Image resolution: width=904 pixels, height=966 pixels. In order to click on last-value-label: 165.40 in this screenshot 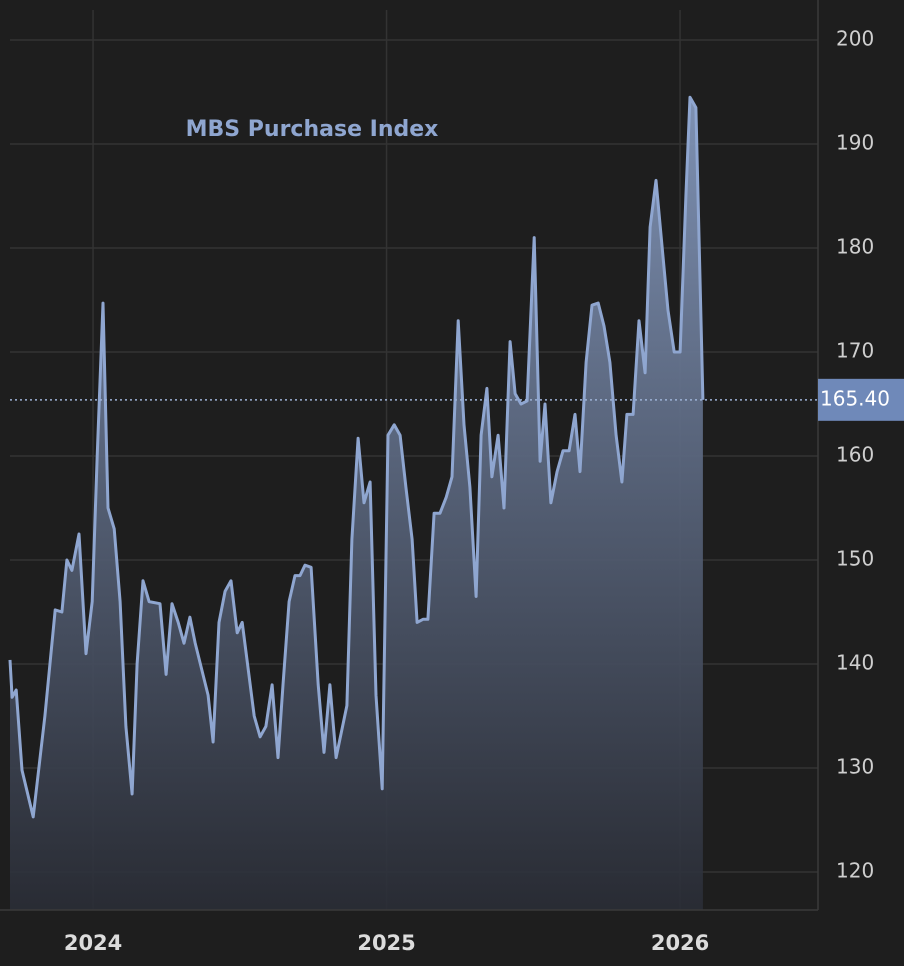, I will do `click(855, 398)`.